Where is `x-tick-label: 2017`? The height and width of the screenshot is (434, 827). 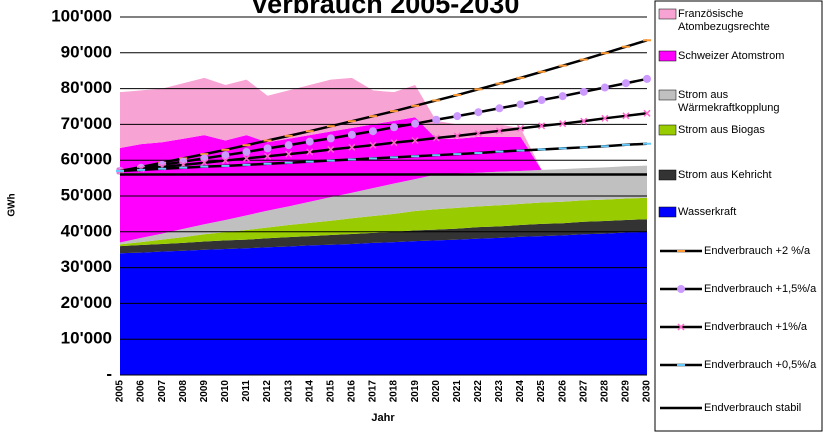 x-tick-label: 2017 is located at coordinates (373, 391).